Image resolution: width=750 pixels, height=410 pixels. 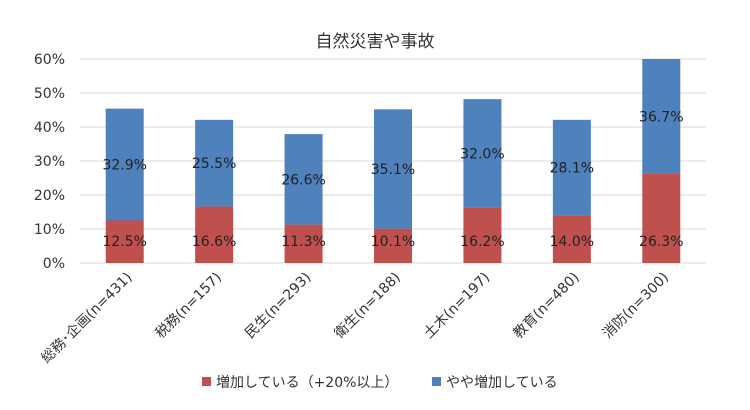 I want to click on data-label: 16.2%, so click(x=482, y=242).